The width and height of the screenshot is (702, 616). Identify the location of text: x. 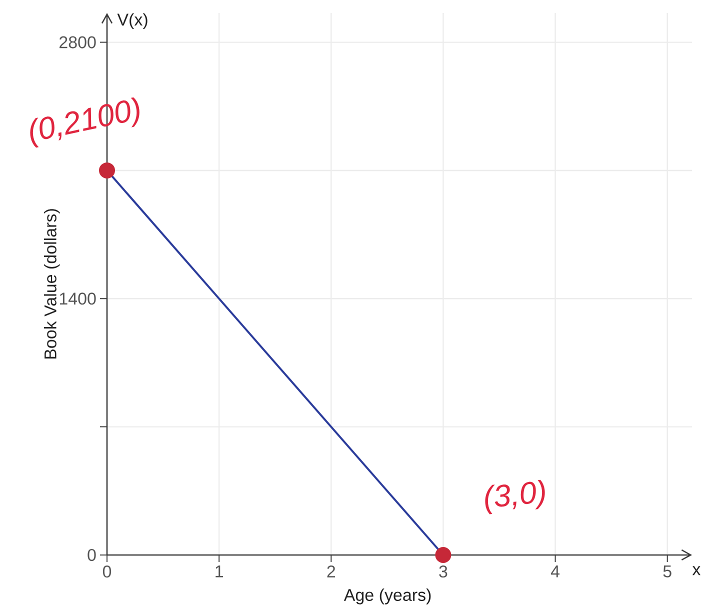
(696, 571).